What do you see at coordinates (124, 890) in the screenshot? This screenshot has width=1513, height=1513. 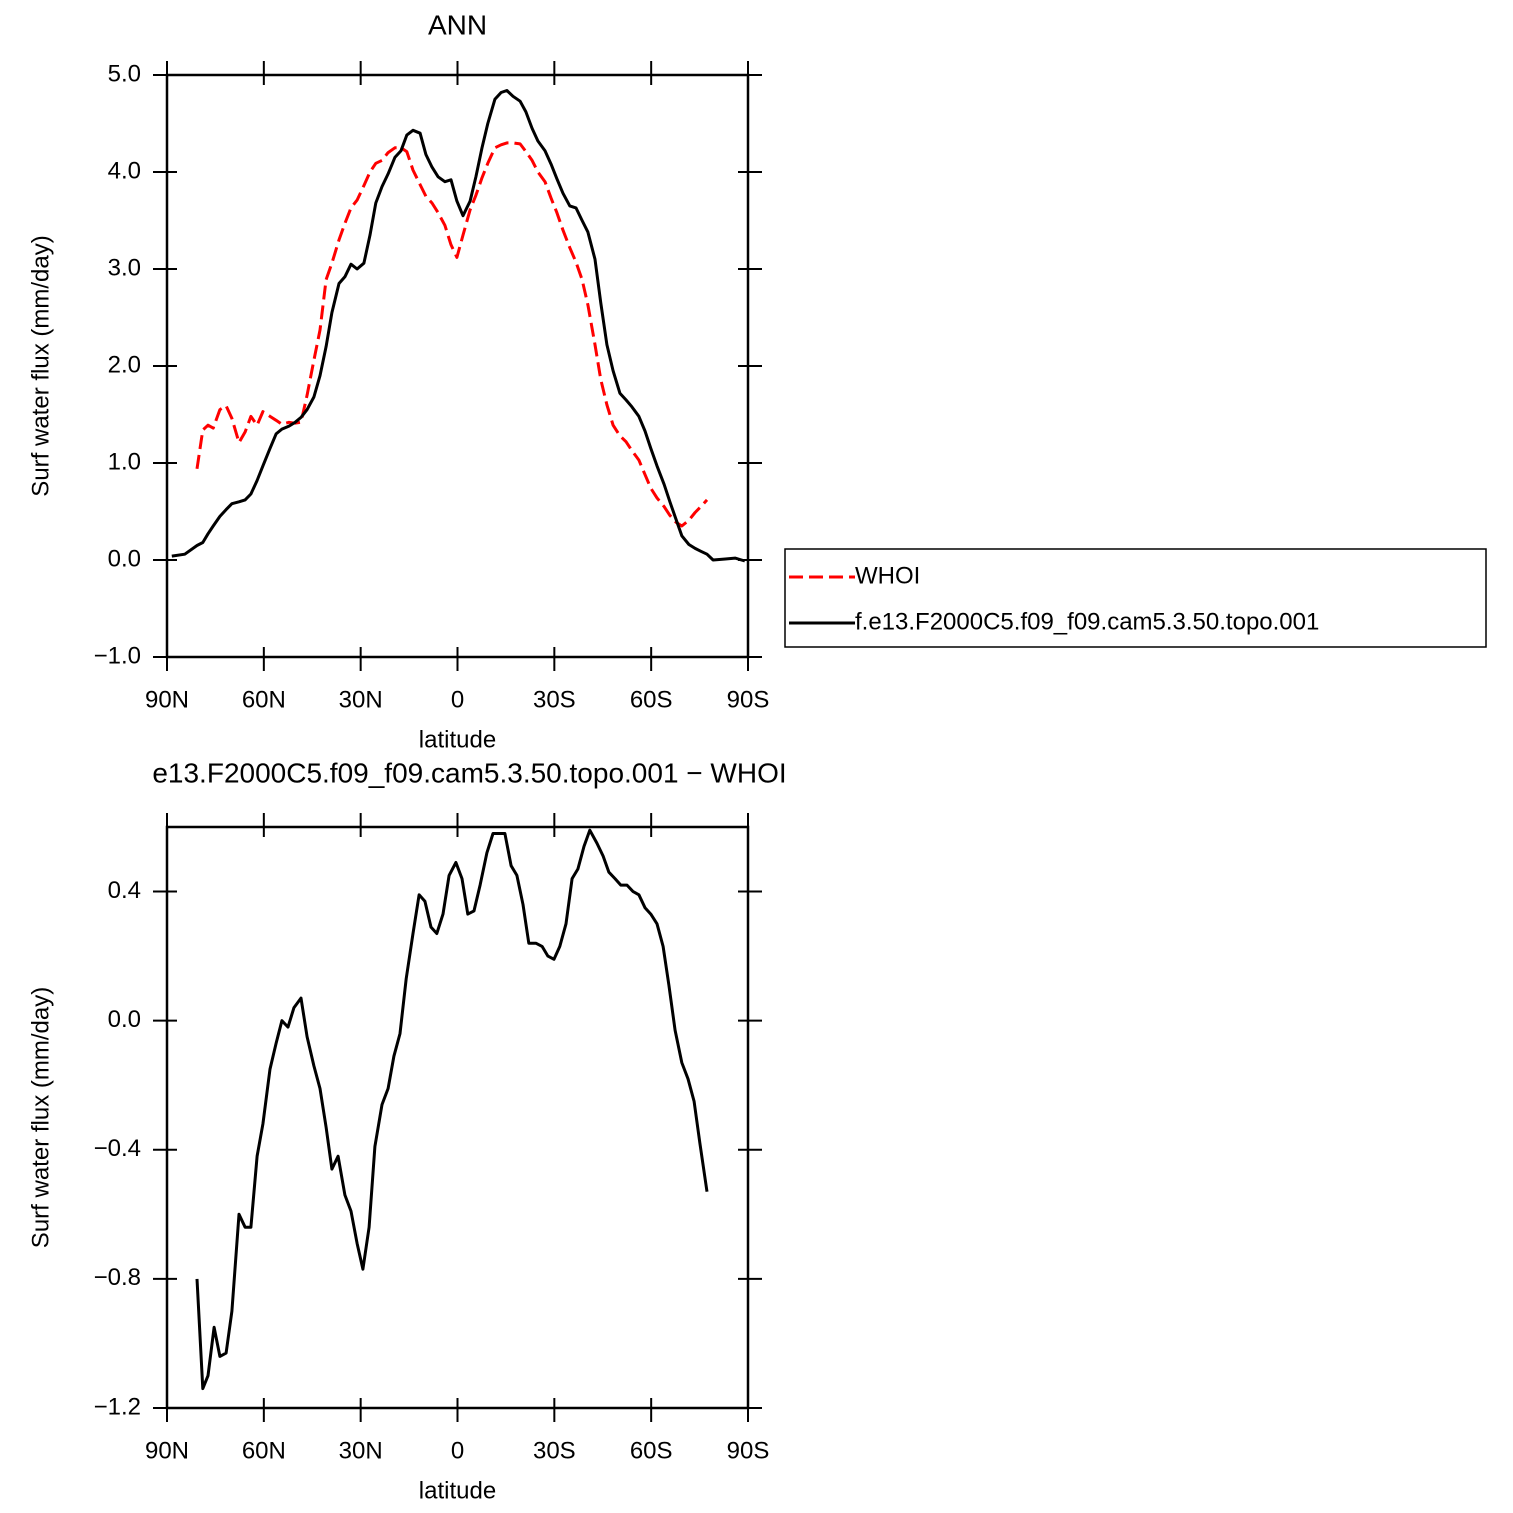 I see `y-tick-label: 0.4` at bounding box center [124, 890].